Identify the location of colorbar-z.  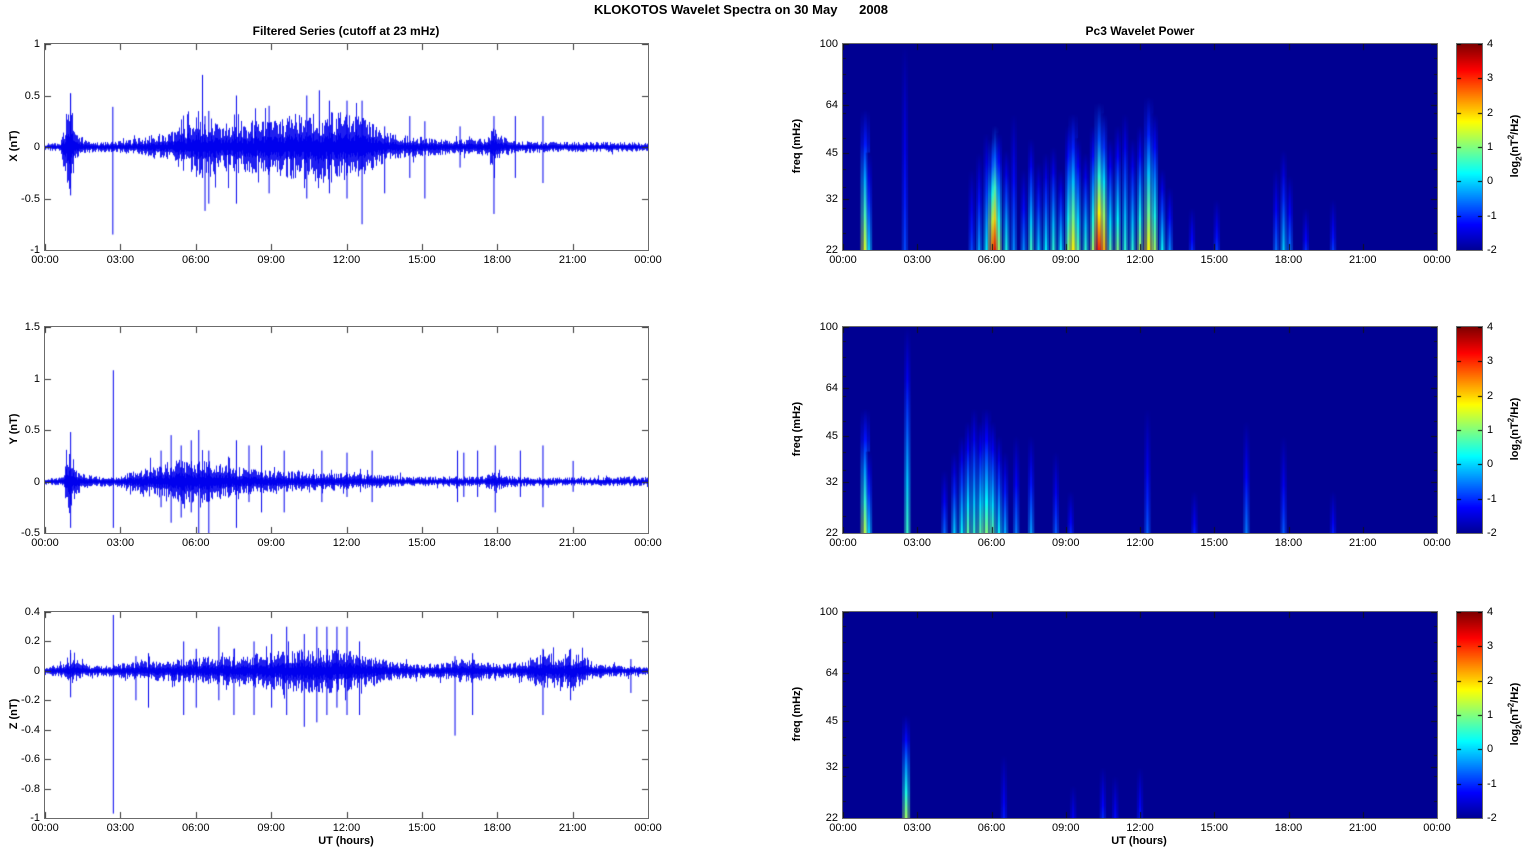
(1469, 715).